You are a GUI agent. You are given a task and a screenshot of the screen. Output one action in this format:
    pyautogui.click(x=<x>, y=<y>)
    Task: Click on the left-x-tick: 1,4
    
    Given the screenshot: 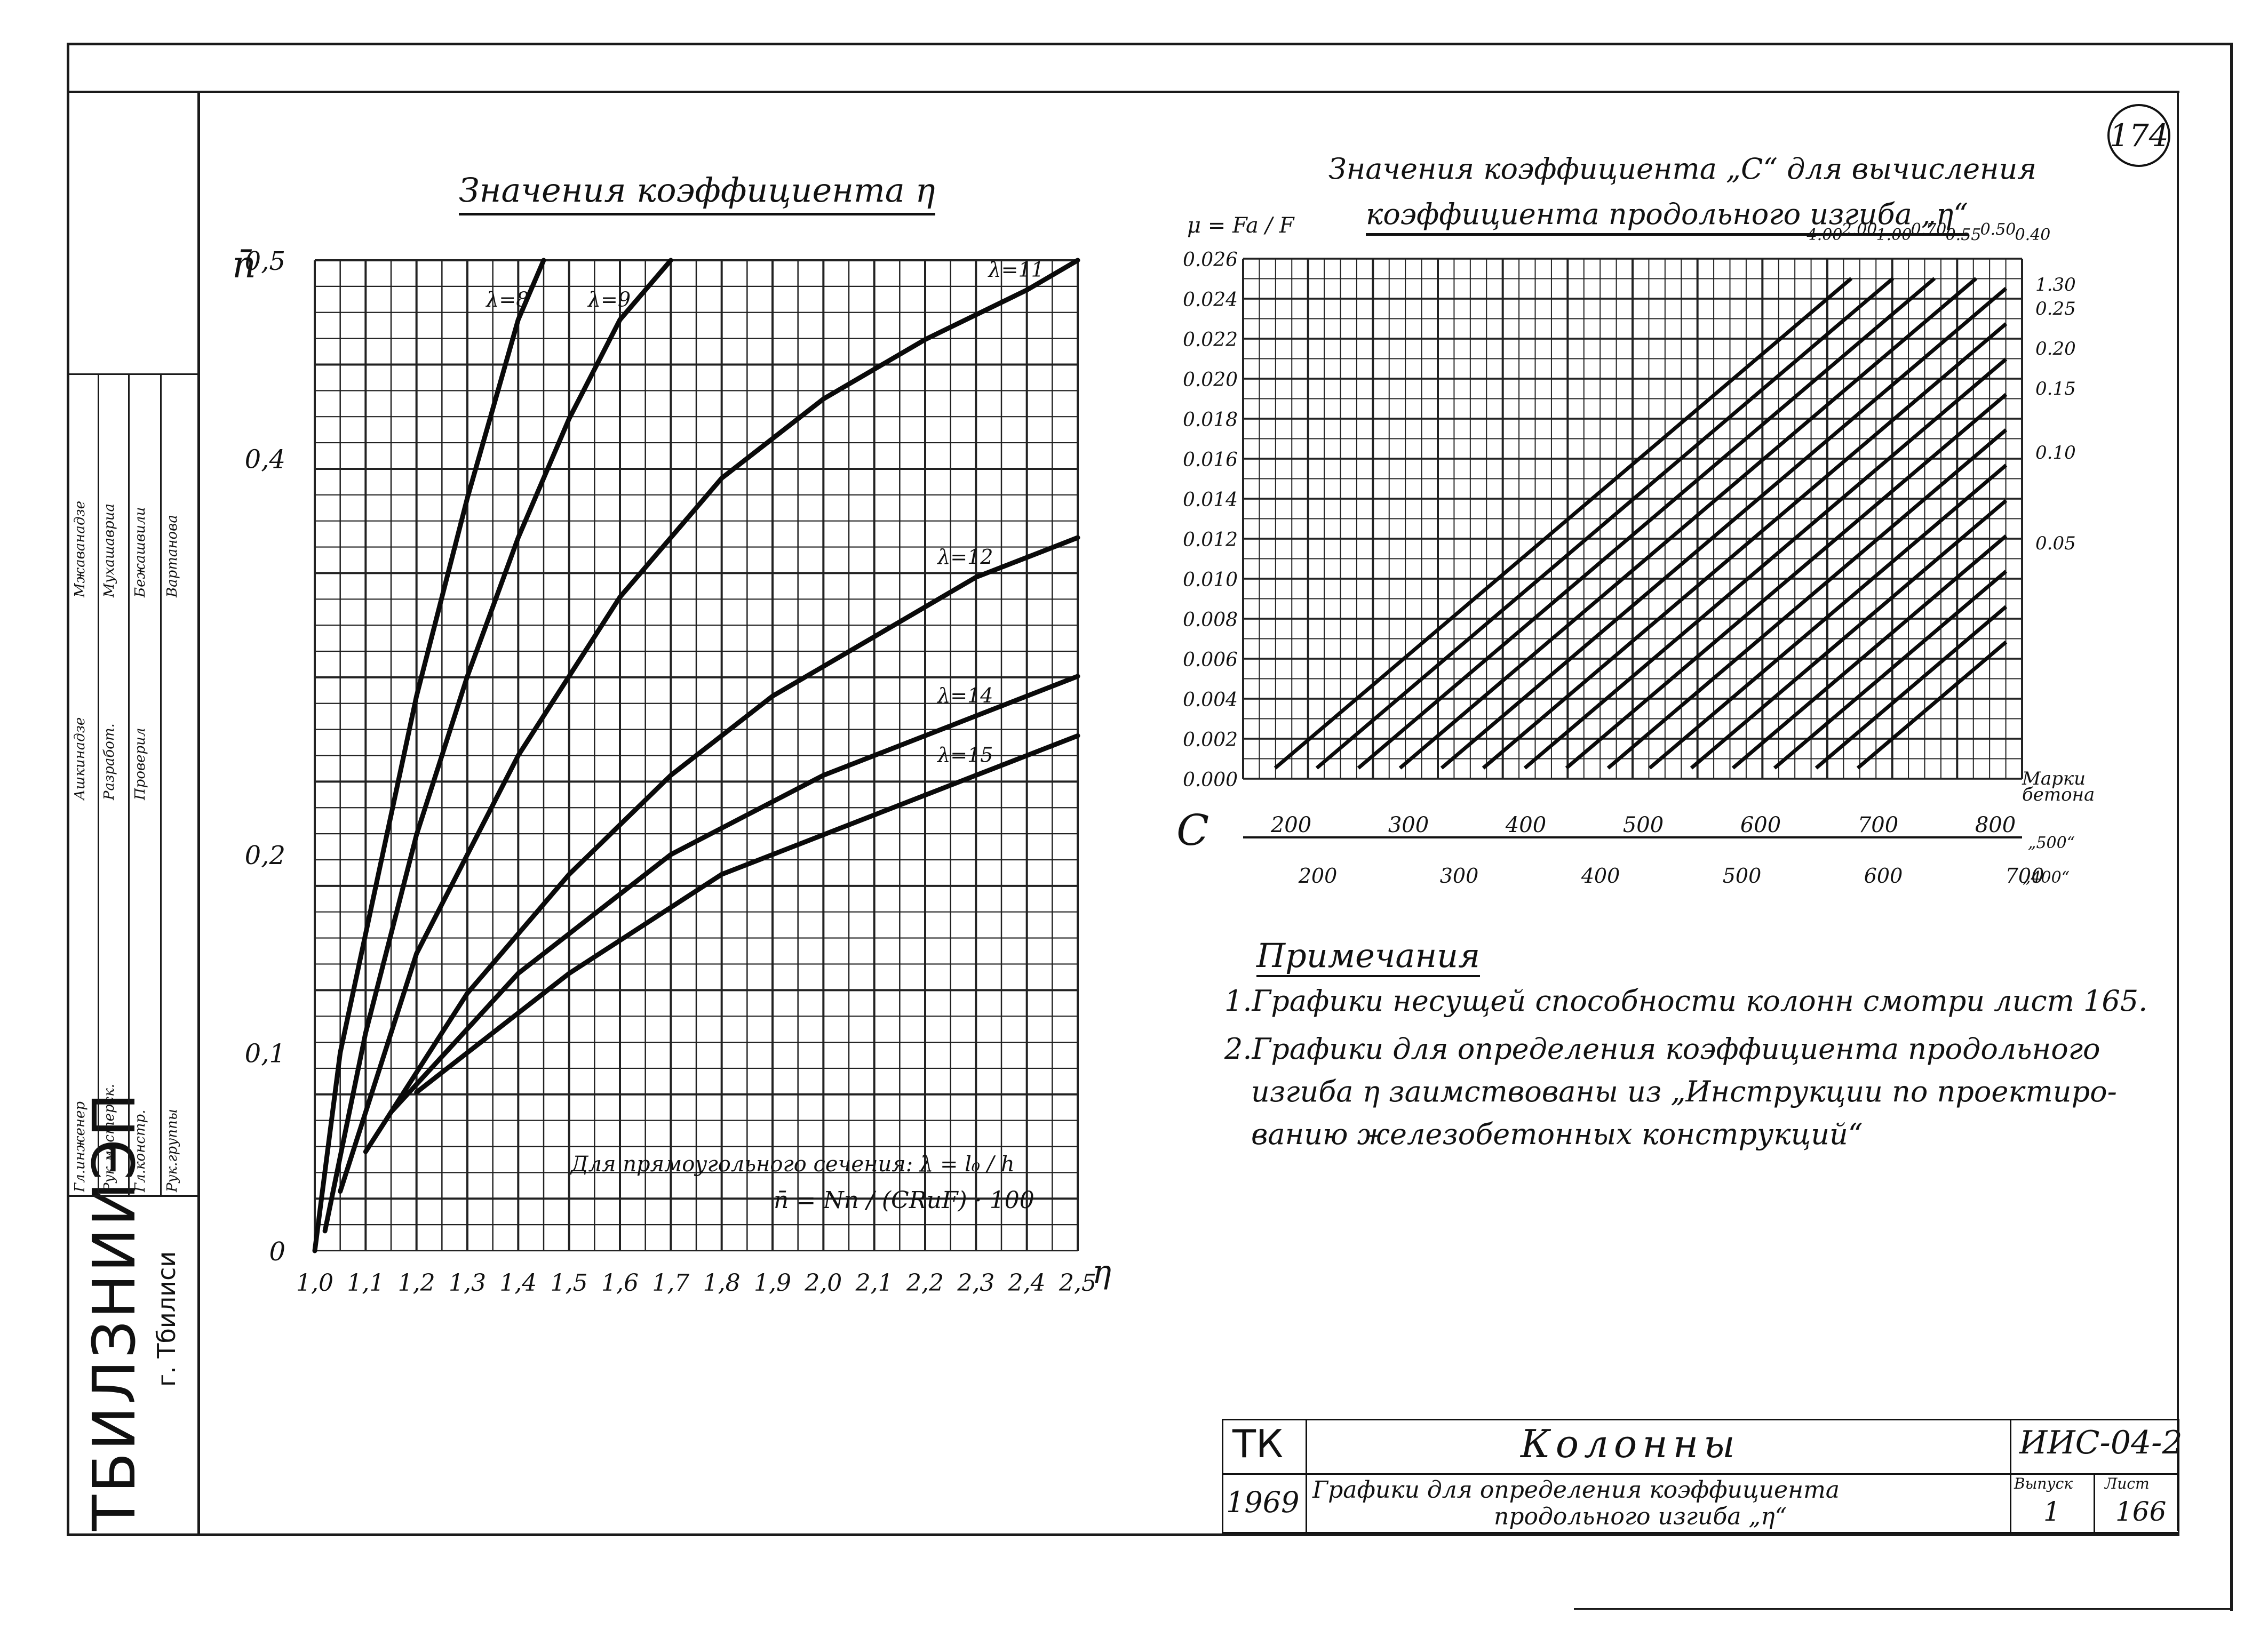 What is the action you would take?
    pyautogui.click(x=518, y=1283)
    